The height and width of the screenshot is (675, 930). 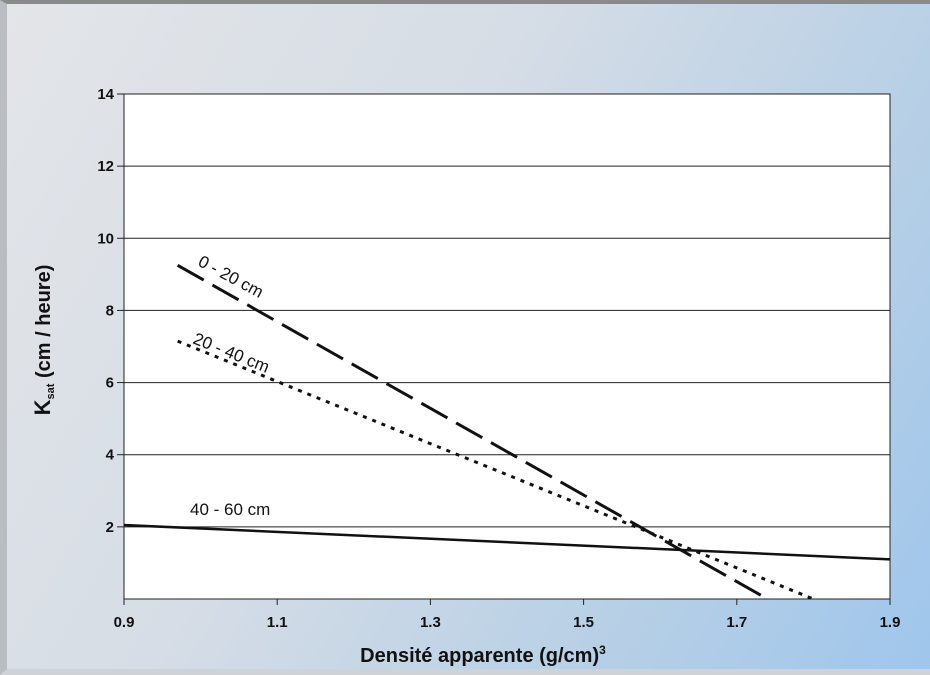 What do you see at coordinates (430, 622) in the screenshot?
I see `x-tick-label: 1.3` at bounding box center [430, 622].